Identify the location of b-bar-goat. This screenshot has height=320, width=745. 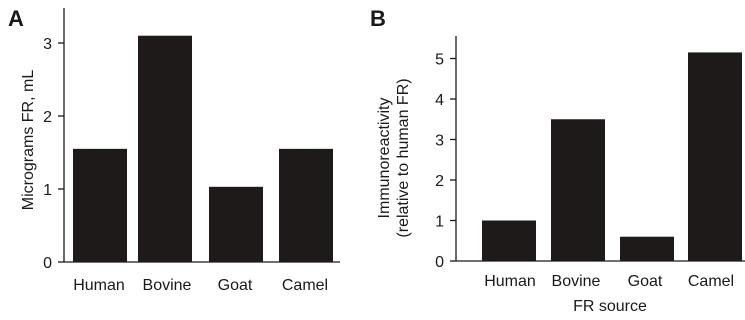
(647, 248).